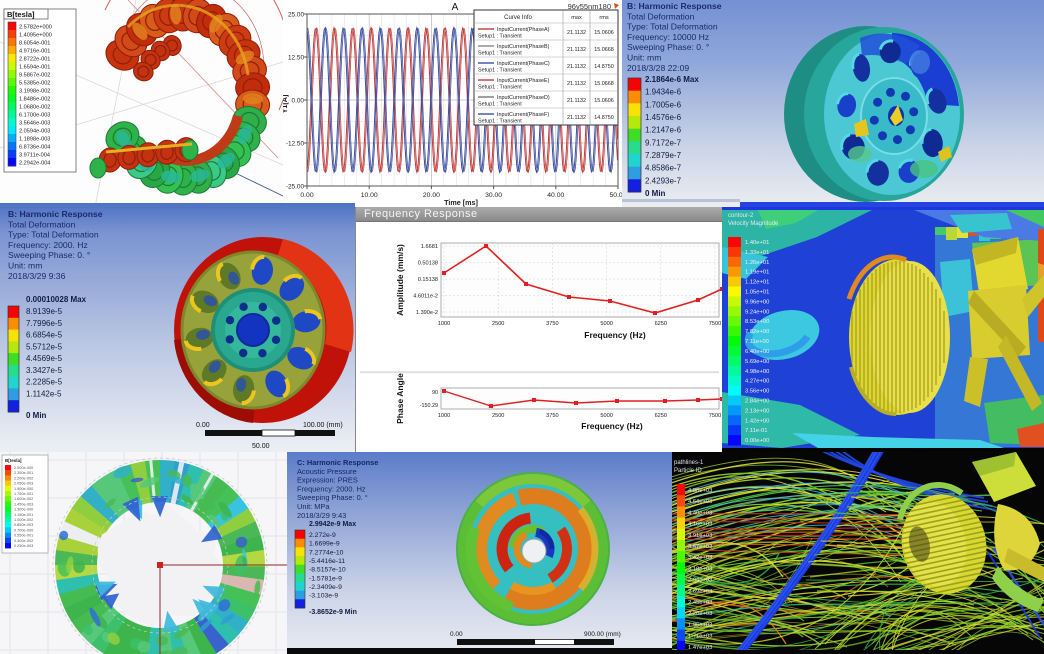 The height and width of the screenshot is (654, 1044). What do you see at coordinates (23, 494) in the screenshot?
I see `svg-text: 1.750e-001` at bounding box center [23, 494].